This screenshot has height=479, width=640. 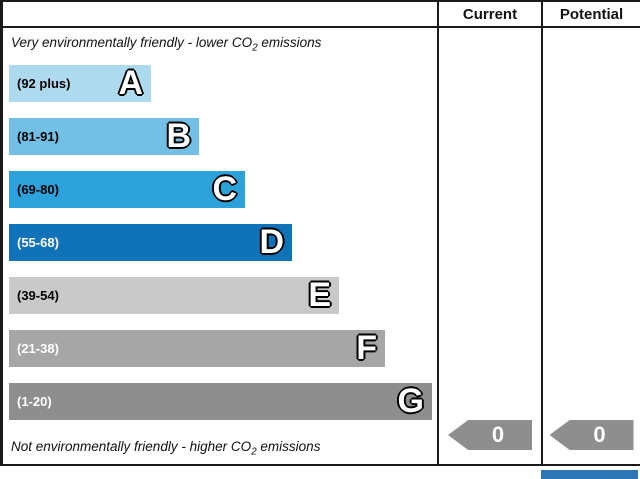 I want to click on footer-spacer-mid, so click(x=489, y=472).